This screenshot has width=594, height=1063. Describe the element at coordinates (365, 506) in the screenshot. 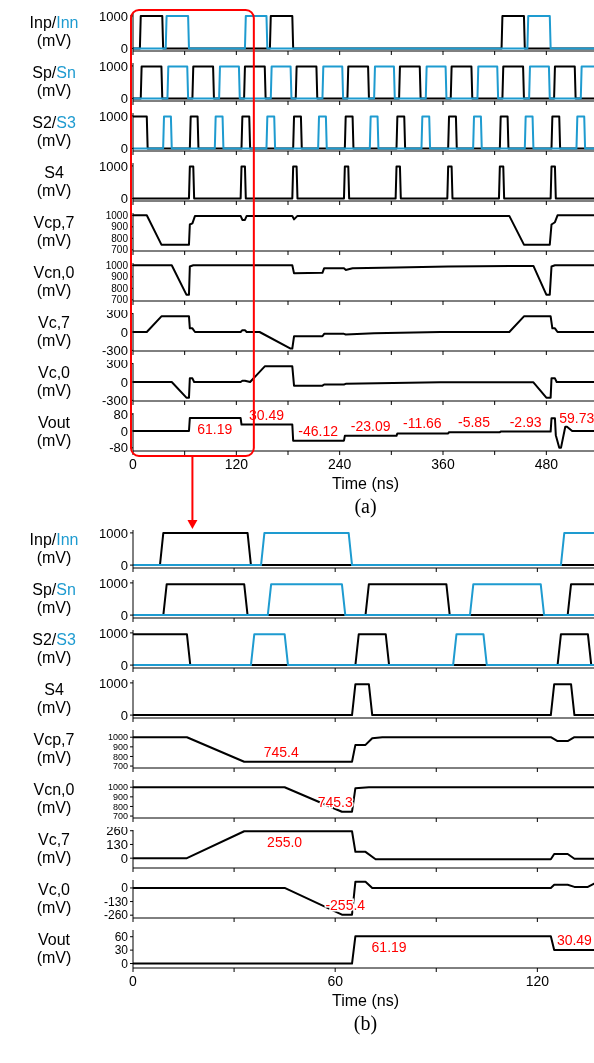

I see `text: (a)` at that location.